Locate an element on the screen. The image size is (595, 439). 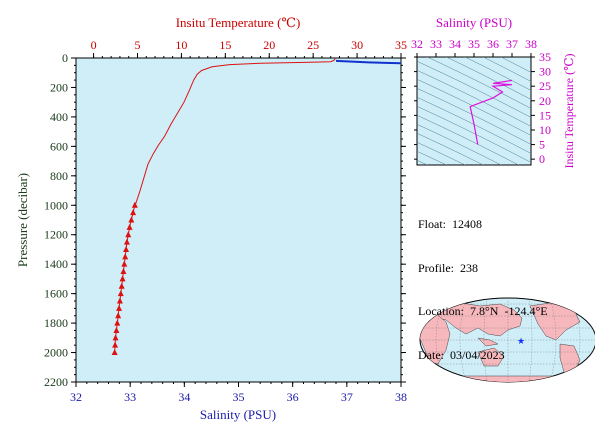
landmass-antarctica is located at coordinates (510, 378).